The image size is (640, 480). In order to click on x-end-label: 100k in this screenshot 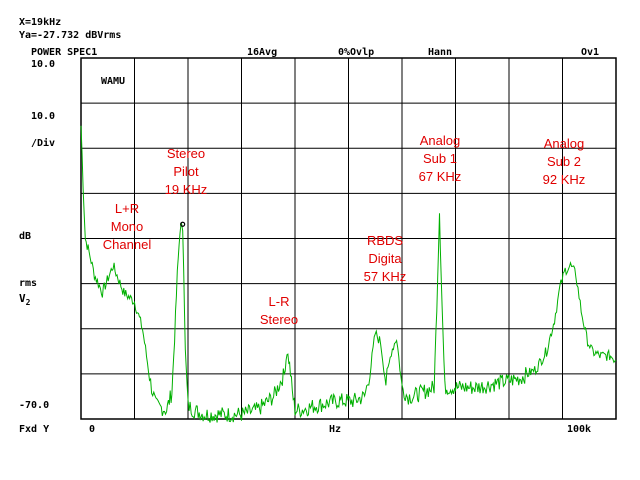, I will do `click(579, 429)`.